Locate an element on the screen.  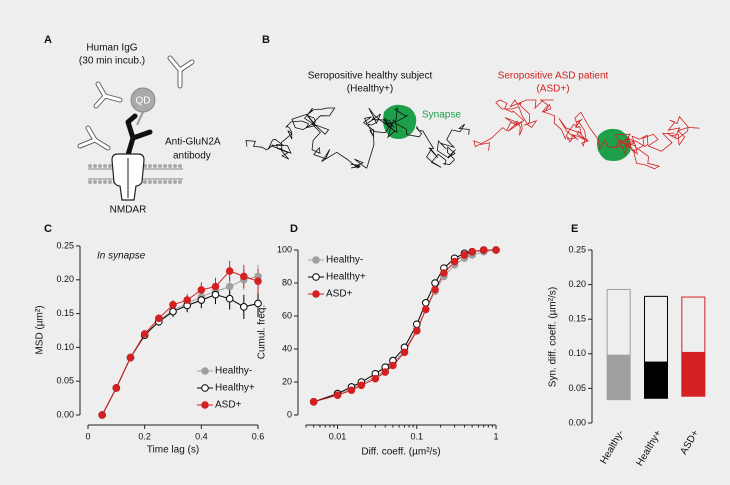
y-tick-label: 0 is located at coordinates (289, 414).